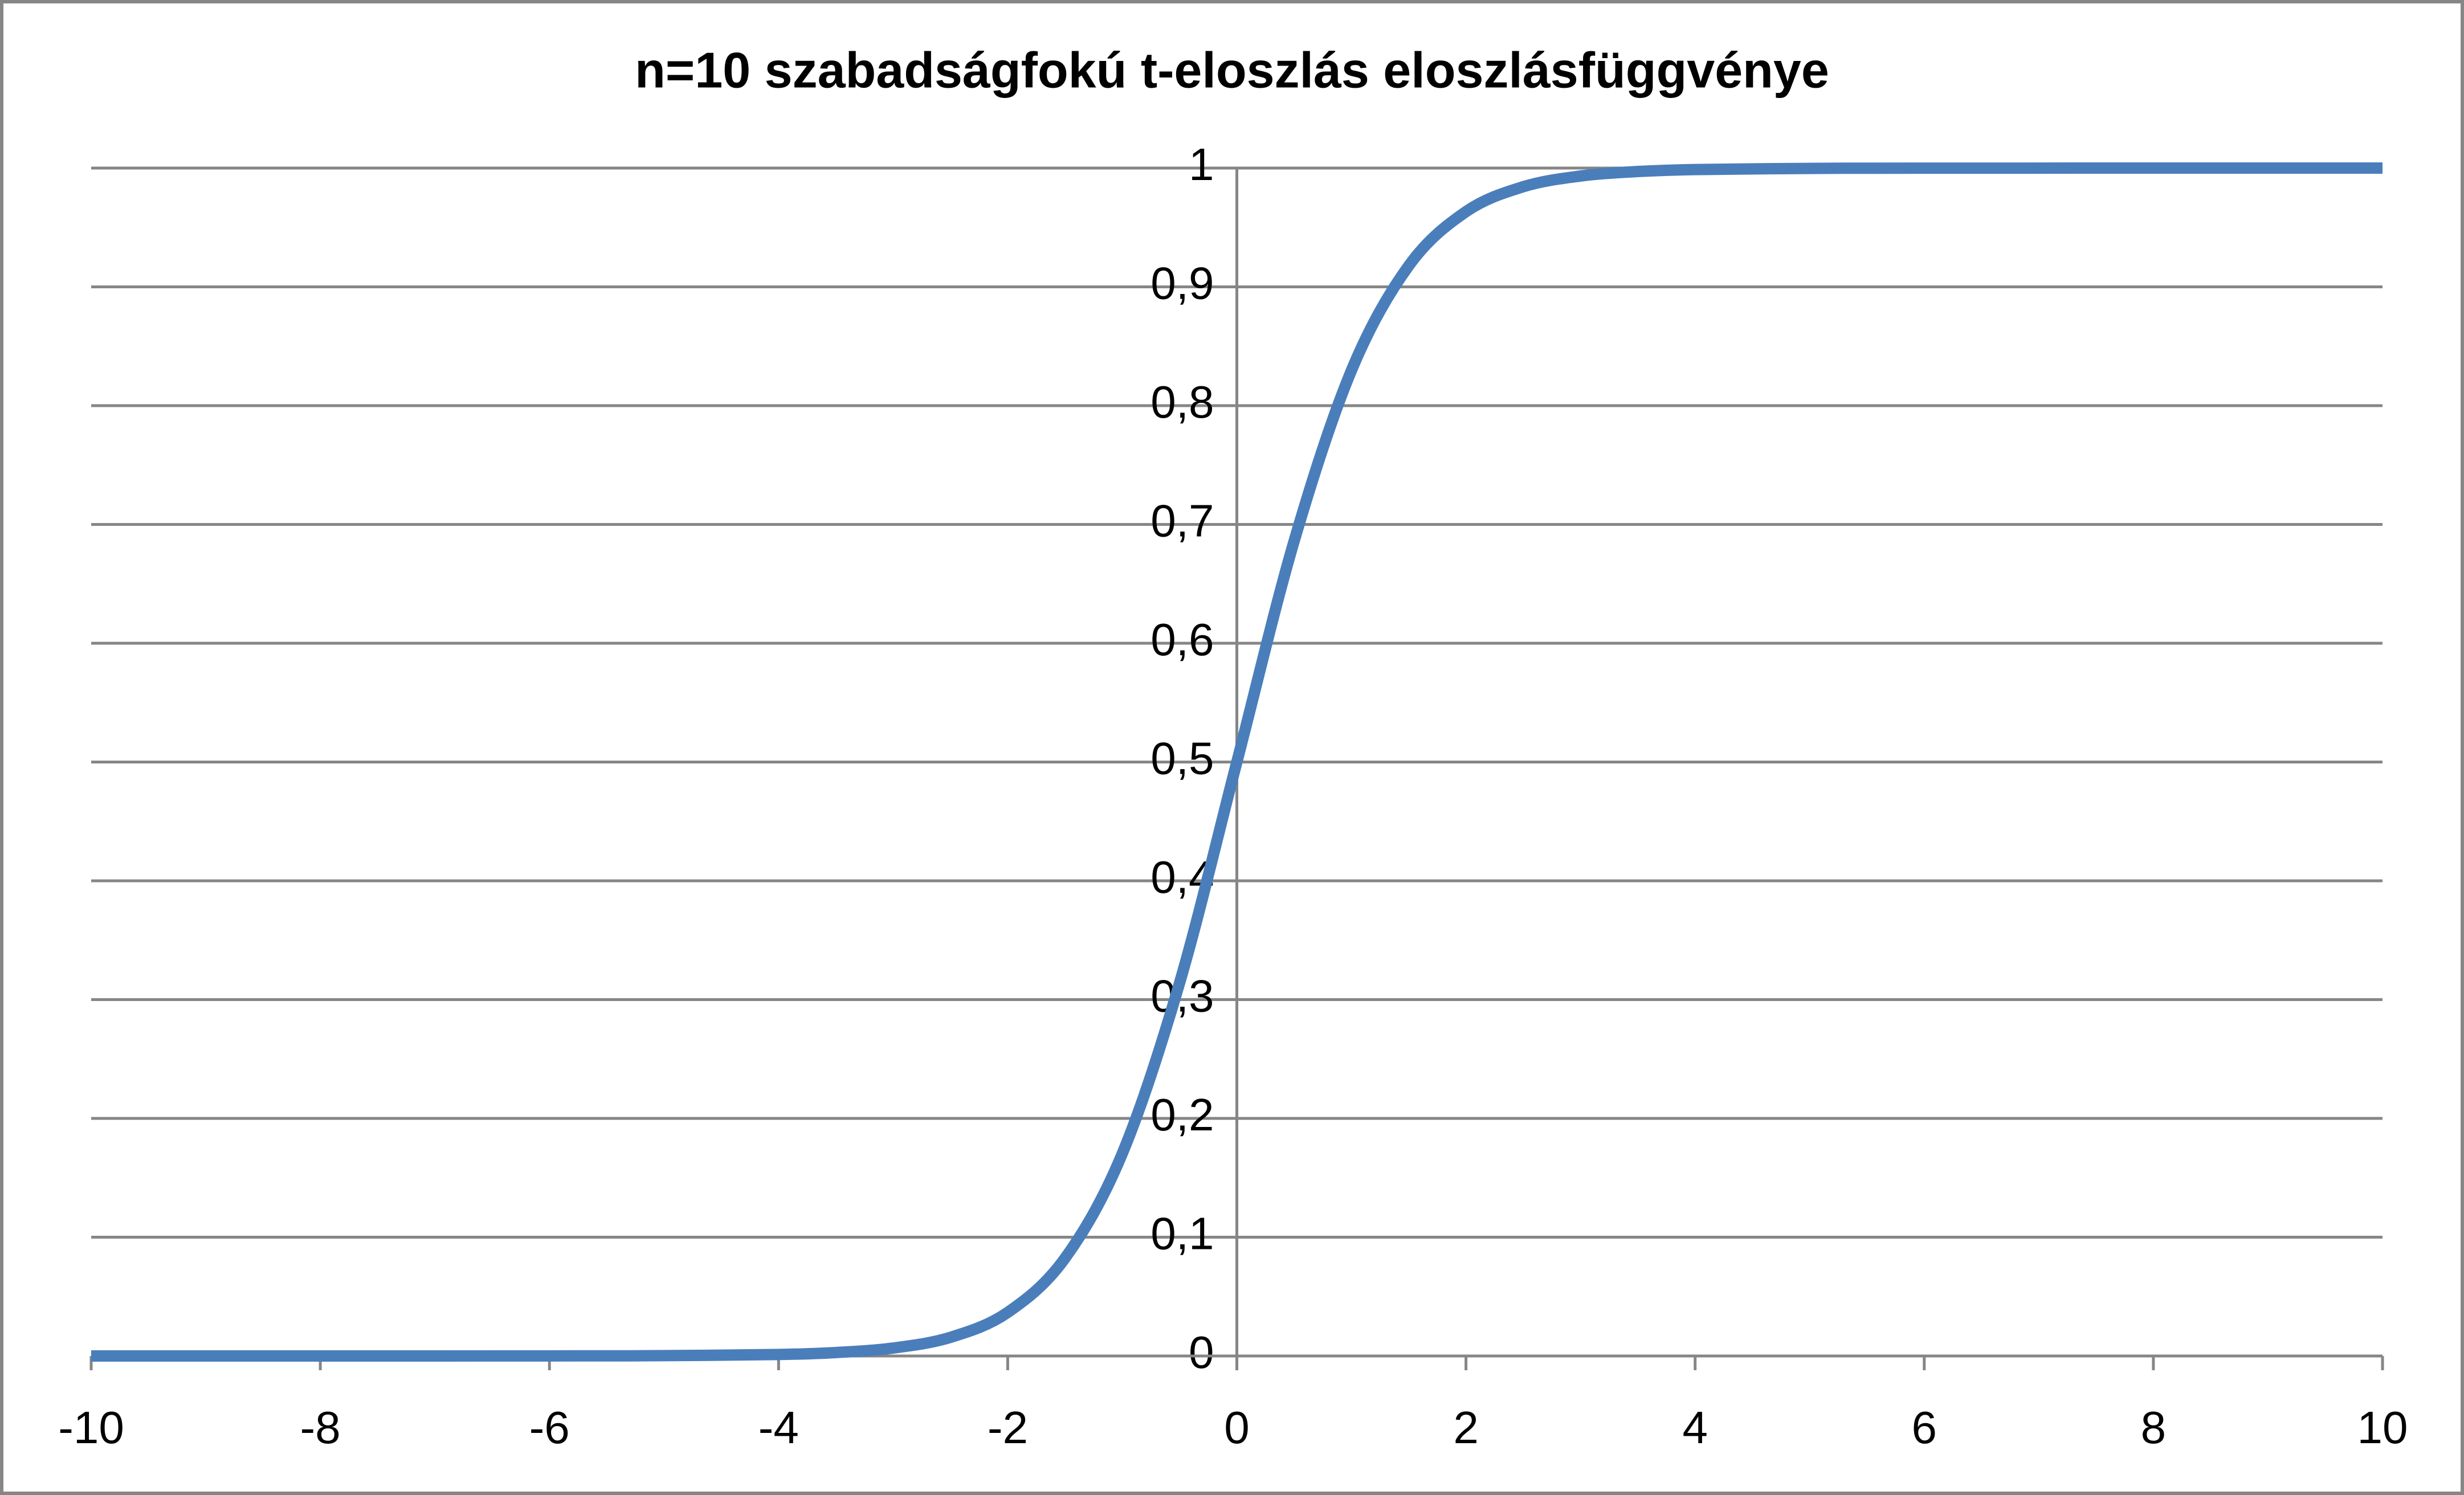 The width and height of the screenshot is (2464, 1495). What do you see at coordinates (1182, 1114) in the screenshot?
I see `y-tick-label: 0,2` at bounding box center [1182, 1114].